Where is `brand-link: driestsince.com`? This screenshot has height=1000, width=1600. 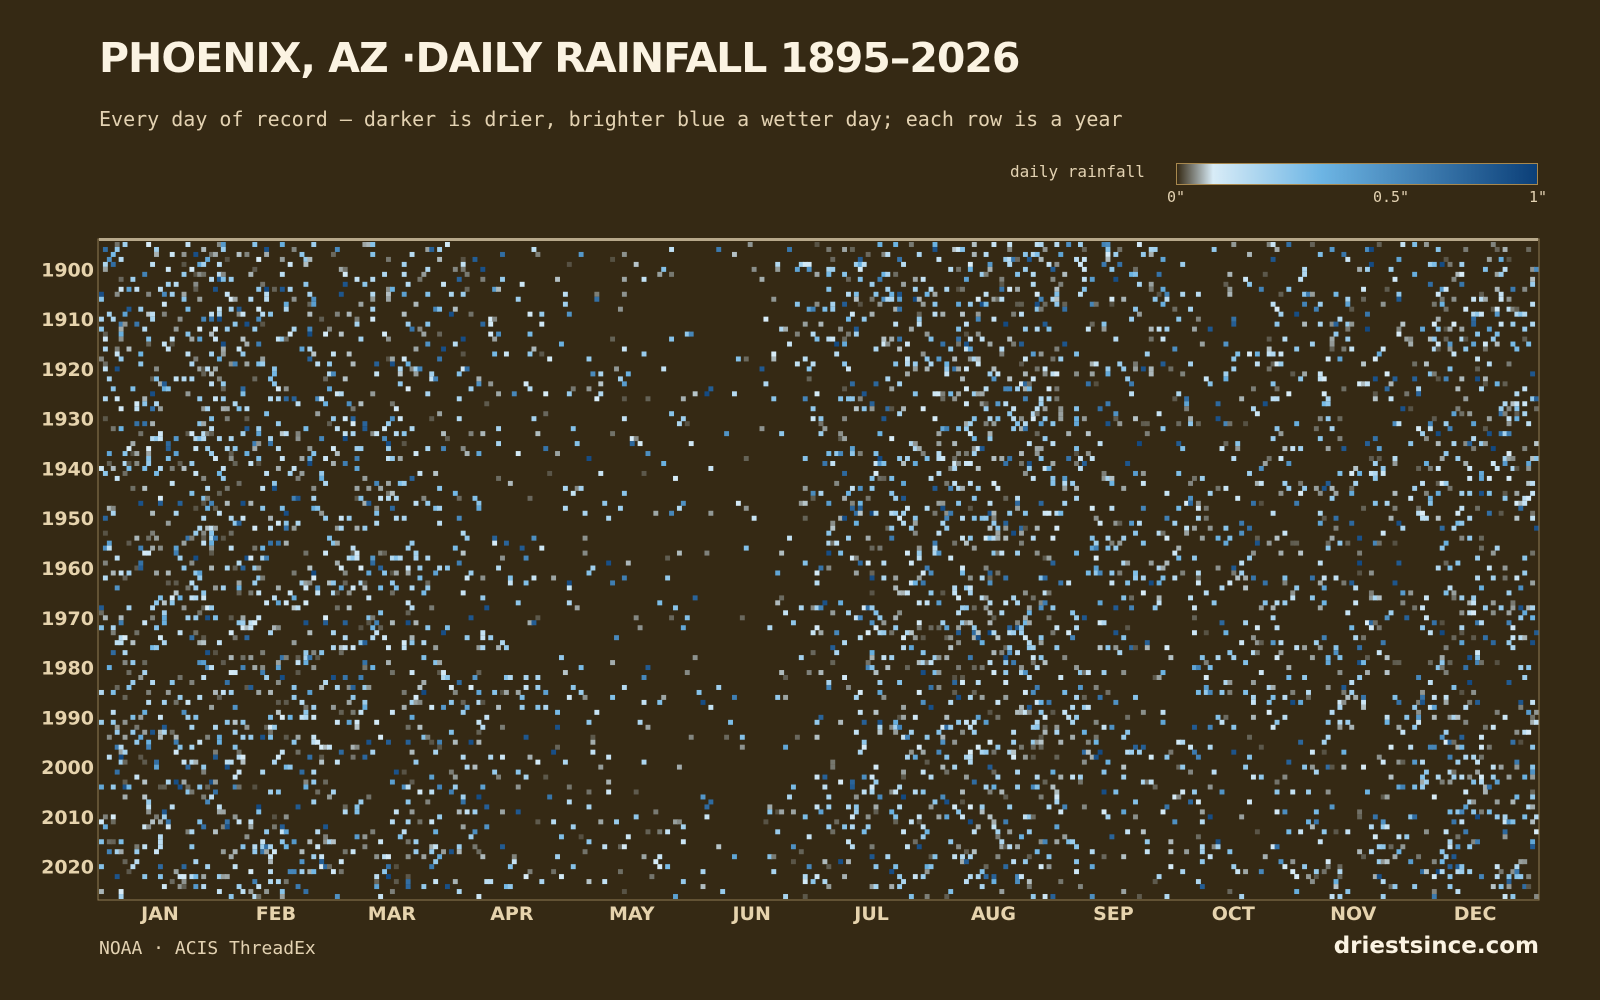
brand-link: driestsince.com is located at coordinates (1436, 946).